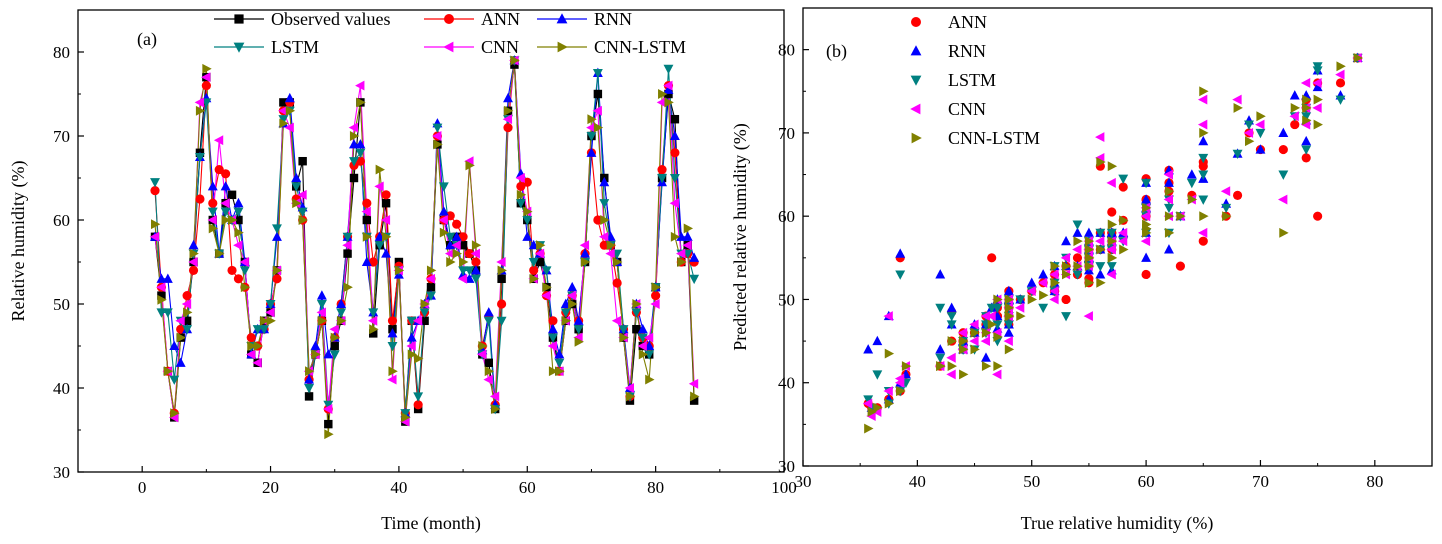 This screenshot has width=1442, height=544. What do you see at coordinates (398, 487) in the screenshot?
I see `panel-a-x-tick-label: 40` at bounding box center [398, 487].